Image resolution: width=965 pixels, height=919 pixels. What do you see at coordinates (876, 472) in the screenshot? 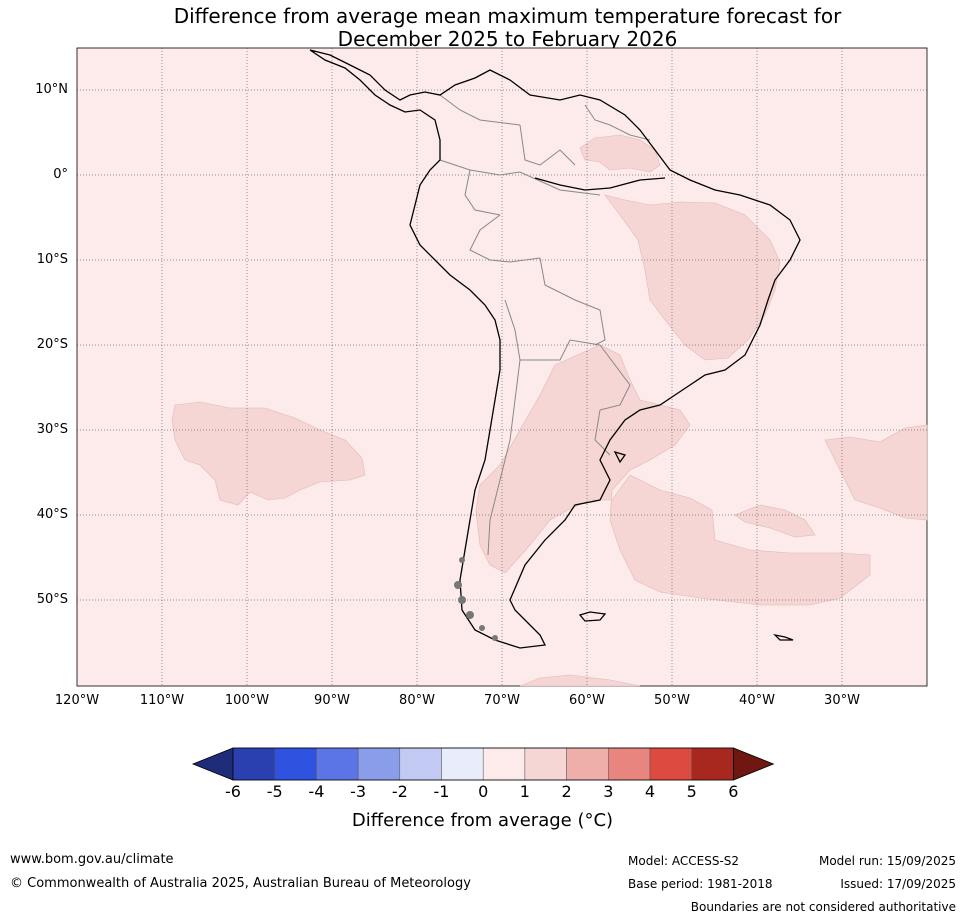
I see `warm-region-atlantic-east` at bounding box center [876, 472].